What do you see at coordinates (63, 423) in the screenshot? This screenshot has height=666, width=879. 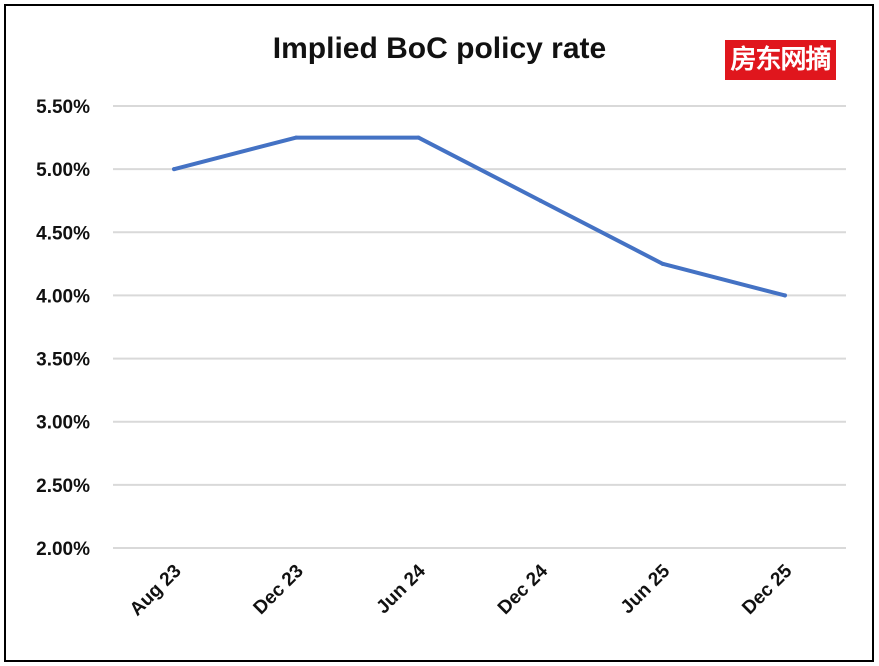 I see `y-tick-label: 3.00%` at bounding box center [63, 423].